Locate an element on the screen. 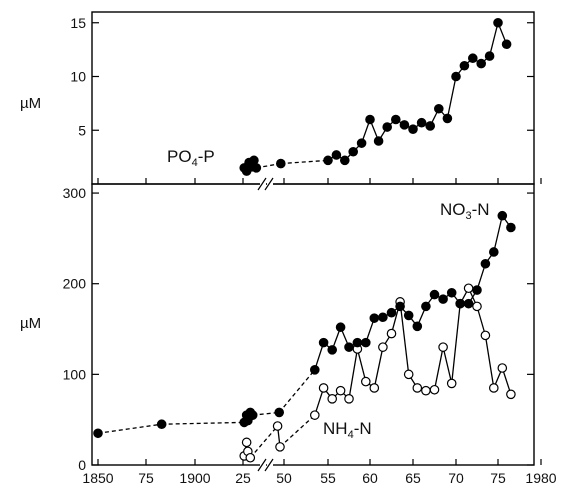 The height and width of the screenshot is (488, 567). top-axis-break-mark is located at coordinates (262, 184).